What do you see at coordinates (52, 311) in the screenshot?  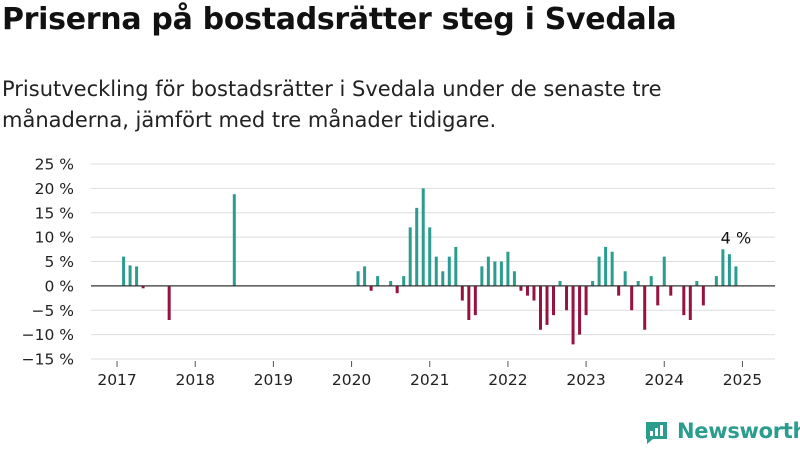 I see `y-tick-label: −5 %` at bounding box center [52, 311].